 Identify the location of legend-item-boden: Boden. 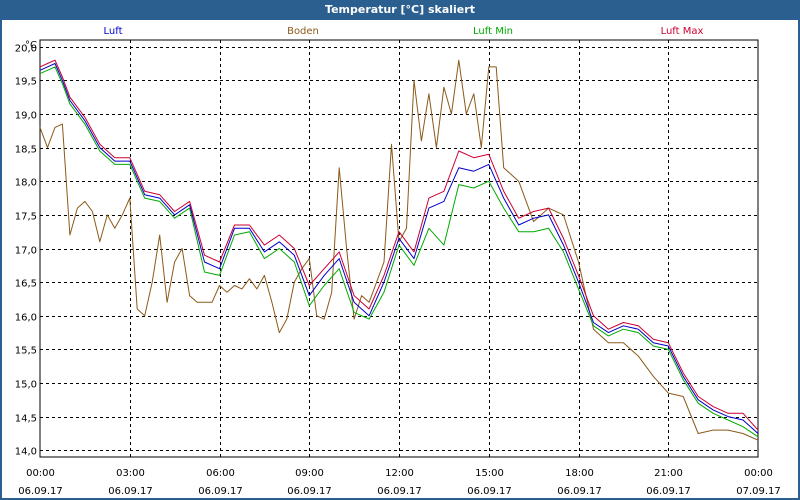
(303, 31).